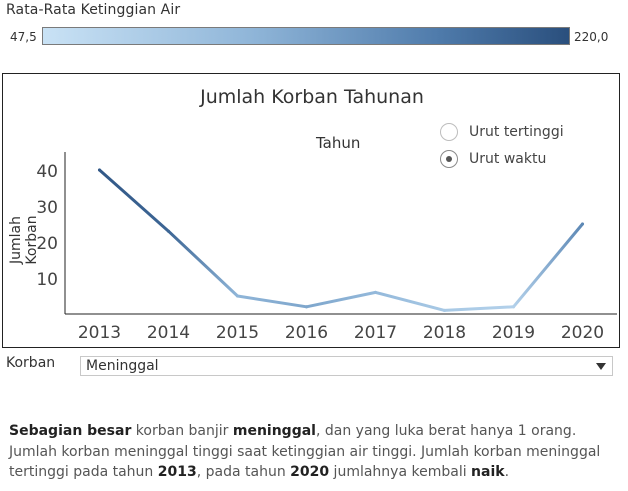 The image size is (628, 491). I want to click on x-tick-label: 2015, so click(237, 333).